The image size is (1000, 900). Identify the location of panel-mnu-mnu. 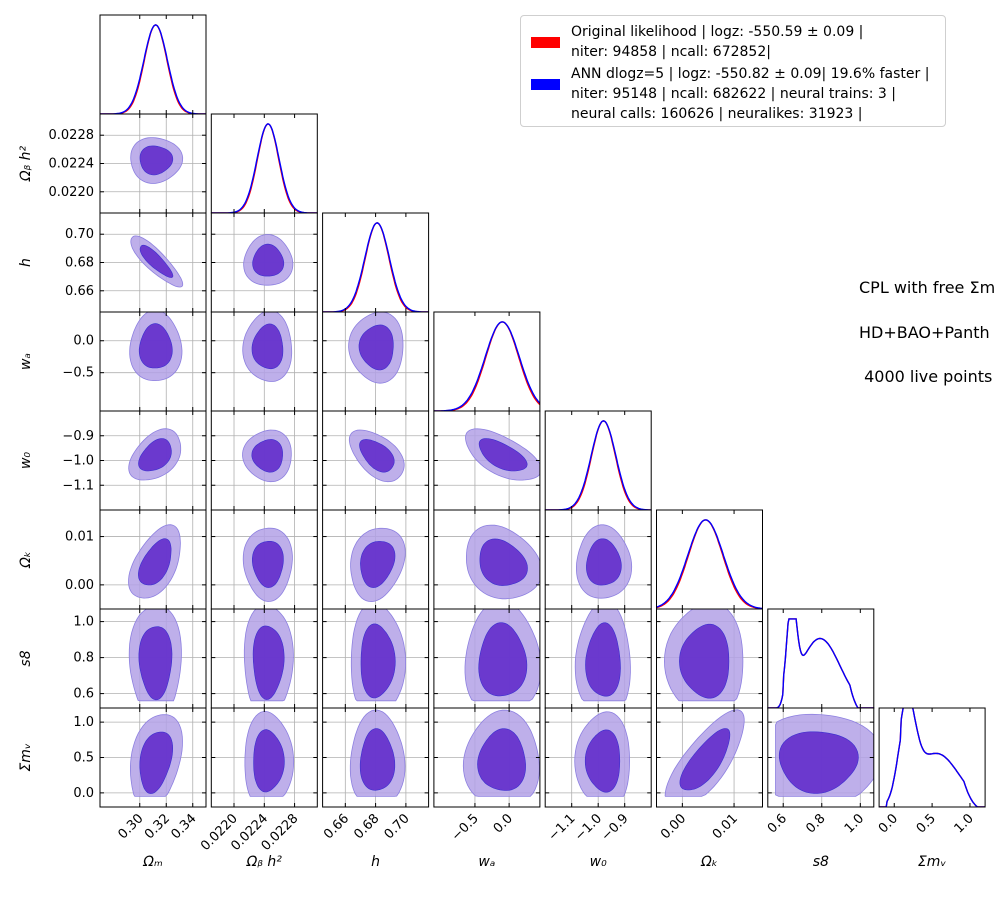
(932, 757).